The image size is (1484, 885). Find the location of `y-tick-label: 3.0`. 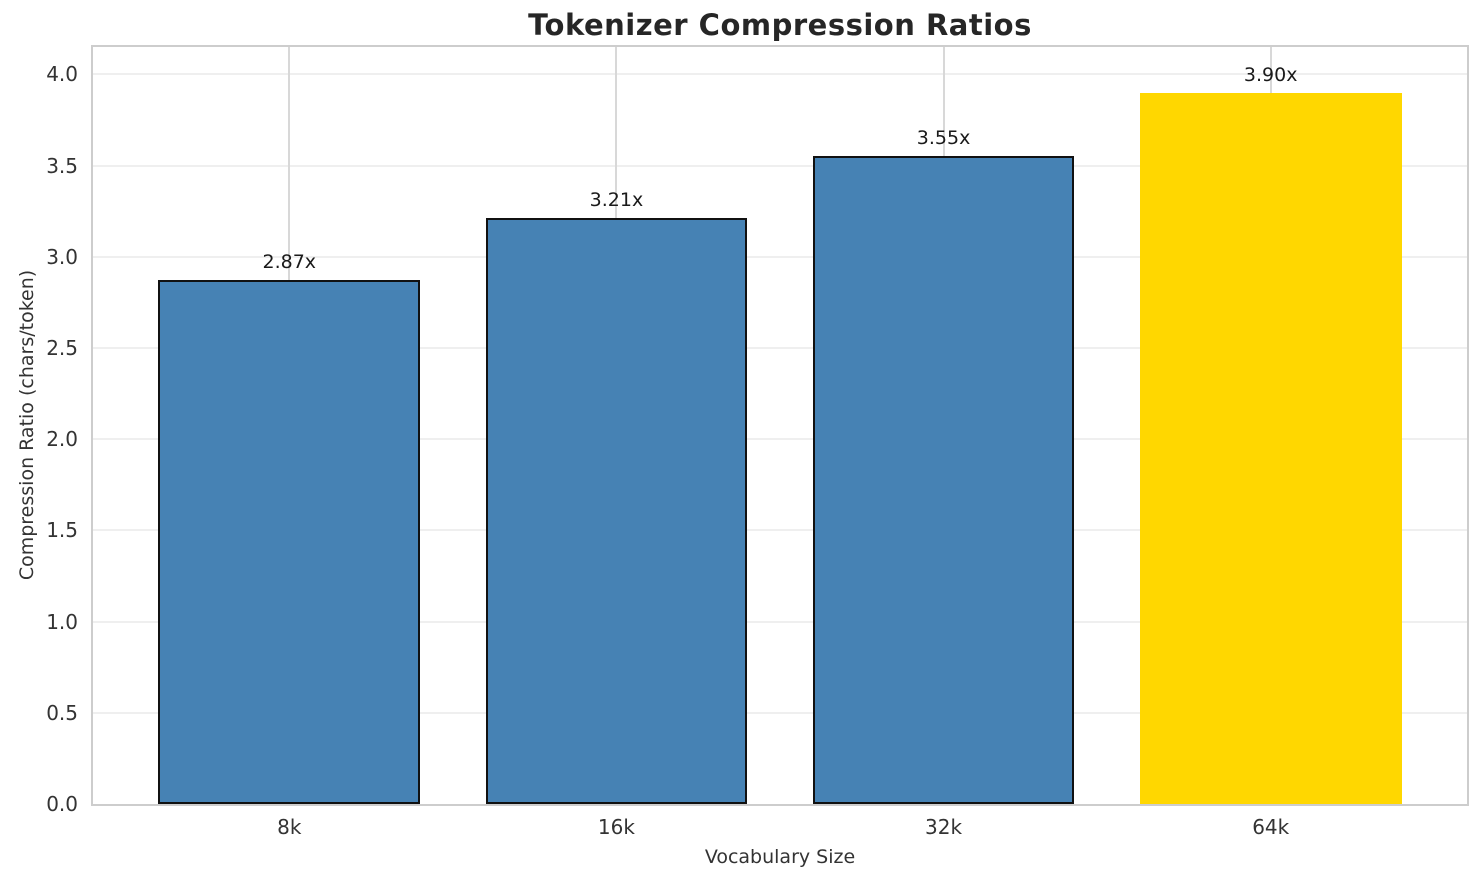

y-tick-label: 3.0 is located at coordinates (62, 256).